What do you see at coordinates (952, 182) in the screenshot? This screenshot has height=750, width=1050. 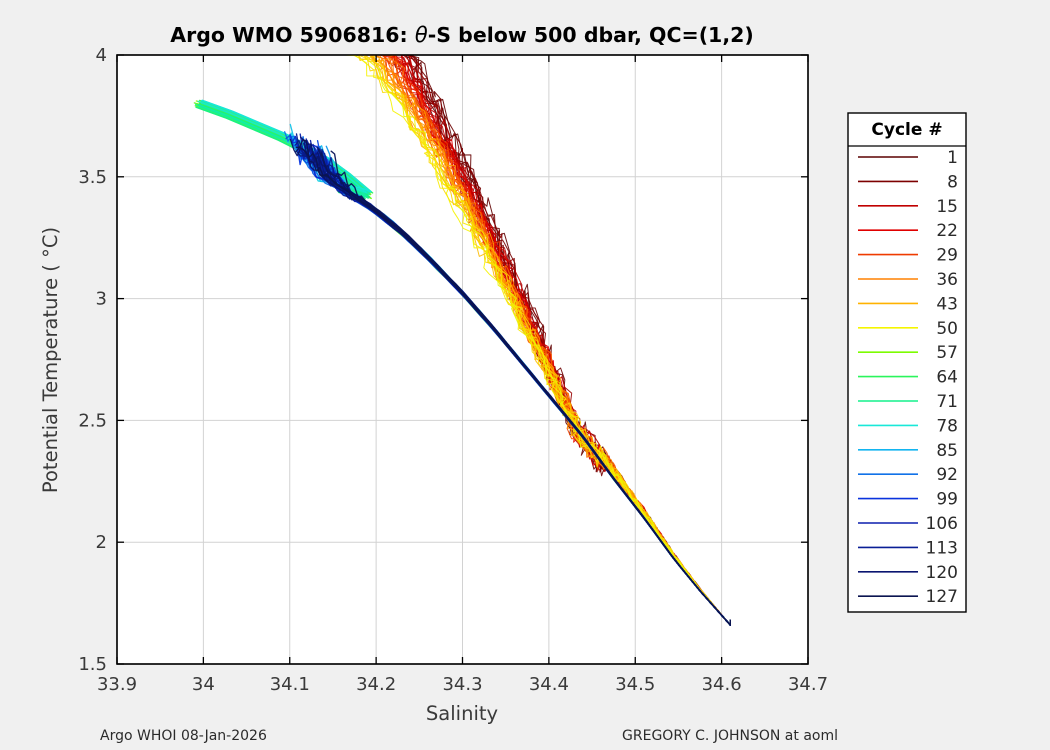 I see `legend-label: 8` at bounding box center [952, 182].